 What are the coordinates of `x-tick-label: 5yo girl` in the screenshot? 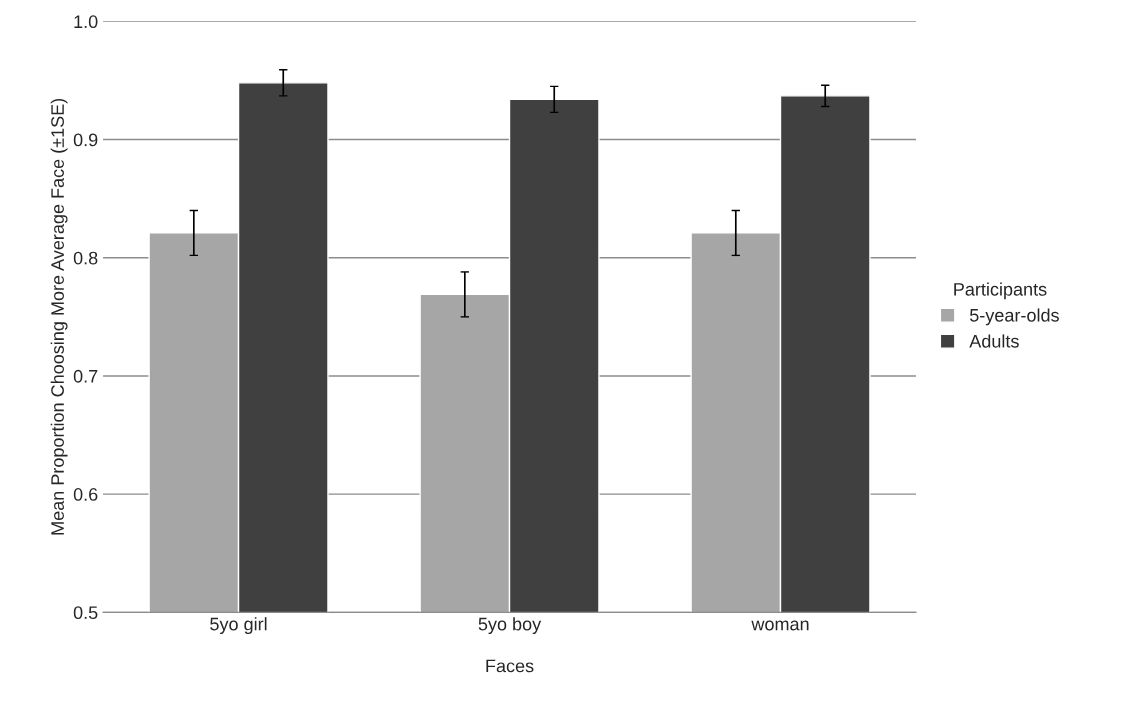 It's located at (238, 626).